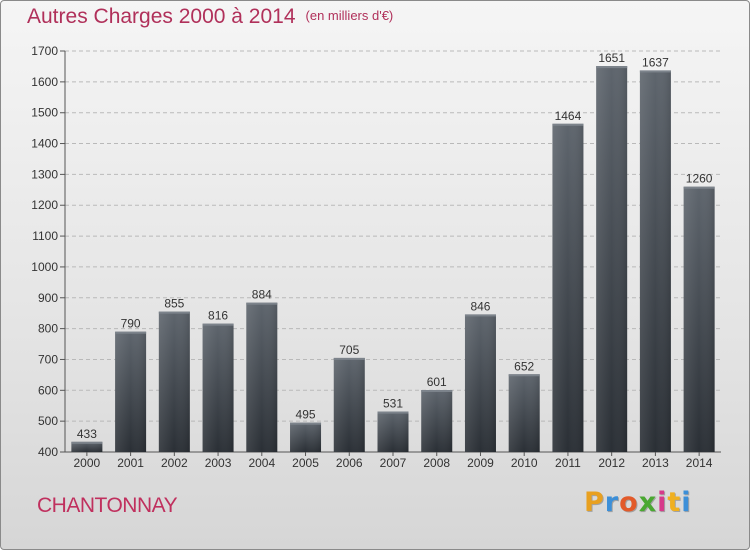  Describe the element at coordinates (44, 144) in the screenshot. I see `y-tick-label: 1400` at that location.